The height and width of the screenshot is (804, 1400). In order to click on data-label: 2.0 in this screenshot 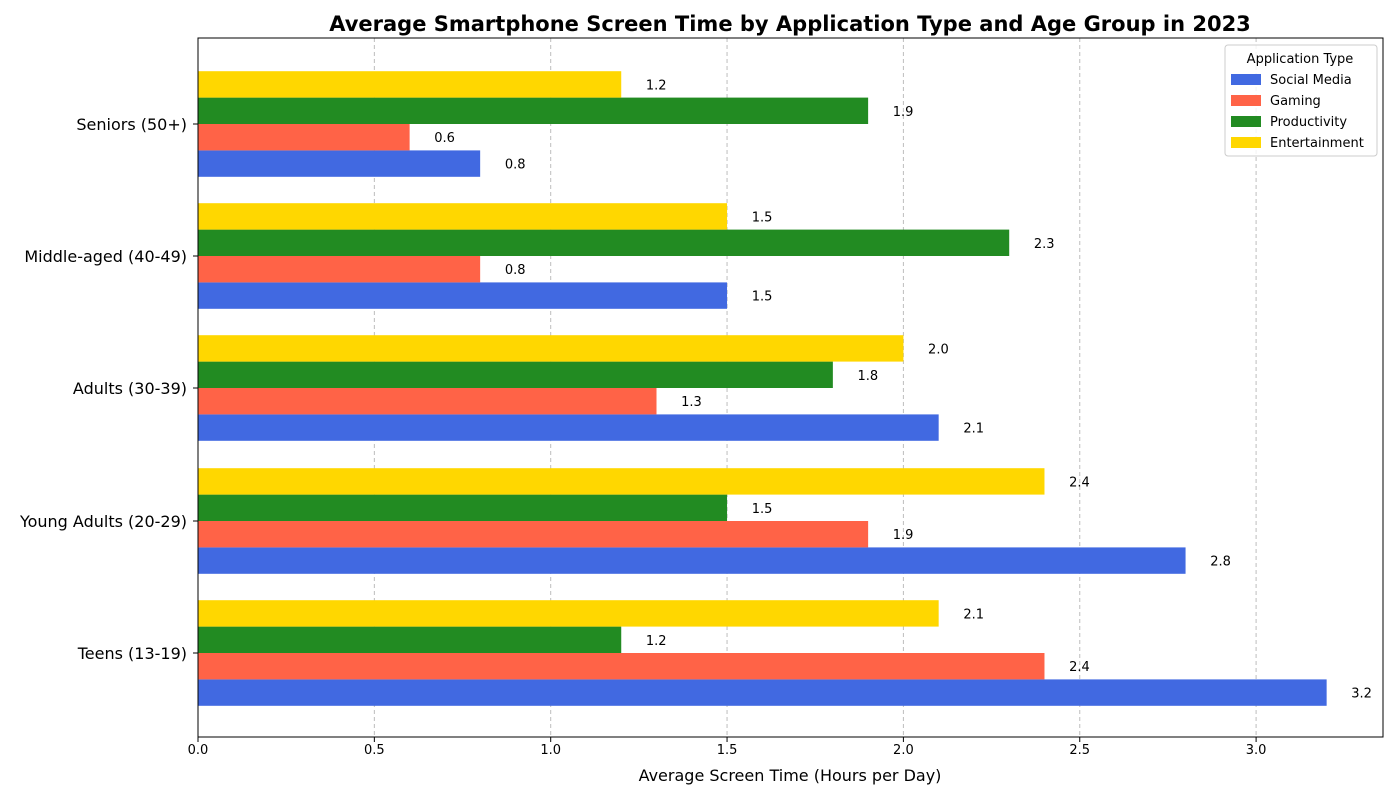, I will do `click(938, 349)`.